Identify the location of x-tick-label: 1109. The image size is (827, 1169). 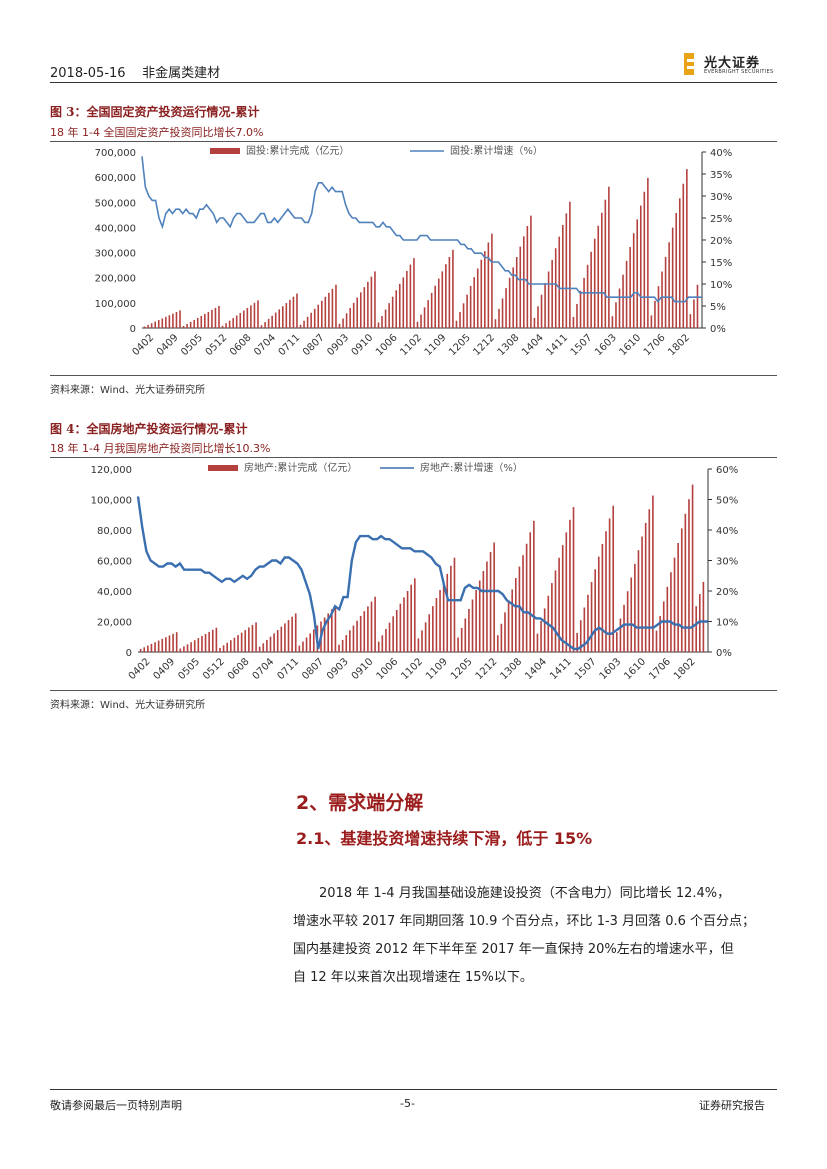
(437, 669).